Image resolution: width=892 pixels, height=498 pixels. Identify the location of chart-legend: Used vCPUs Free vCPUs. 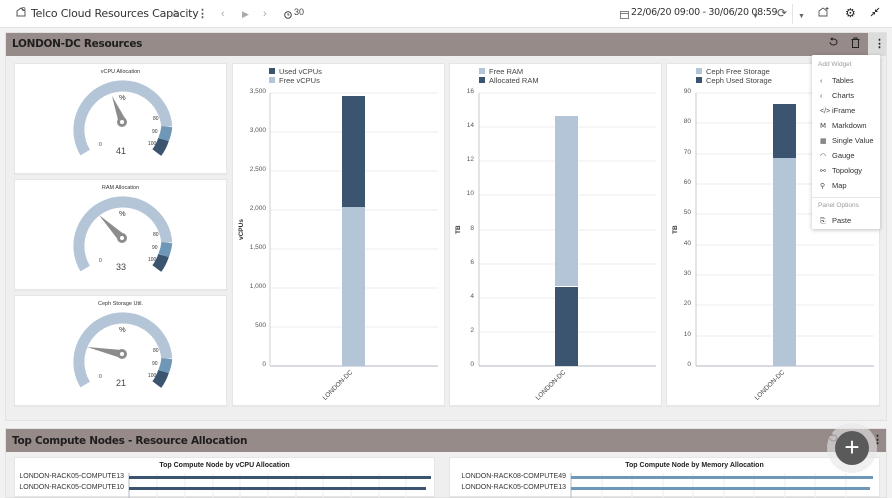
(295, 76).